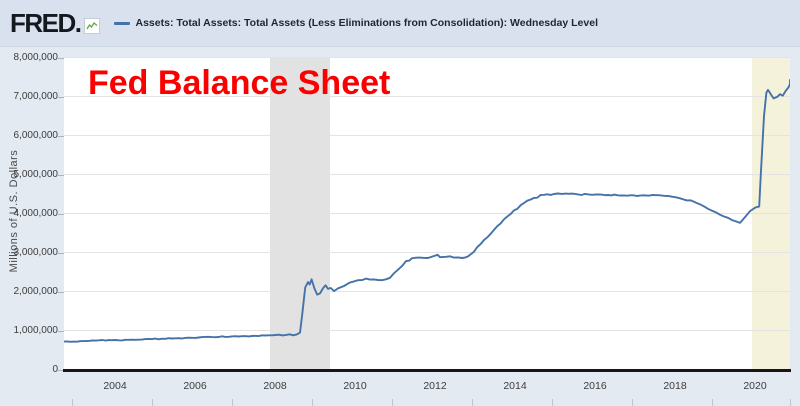 The height and width of the screenshot is (406, 800). Describe the element at coordinates (515, 386) in the screenshot. I see `x-tick-label: 2014` at that location.